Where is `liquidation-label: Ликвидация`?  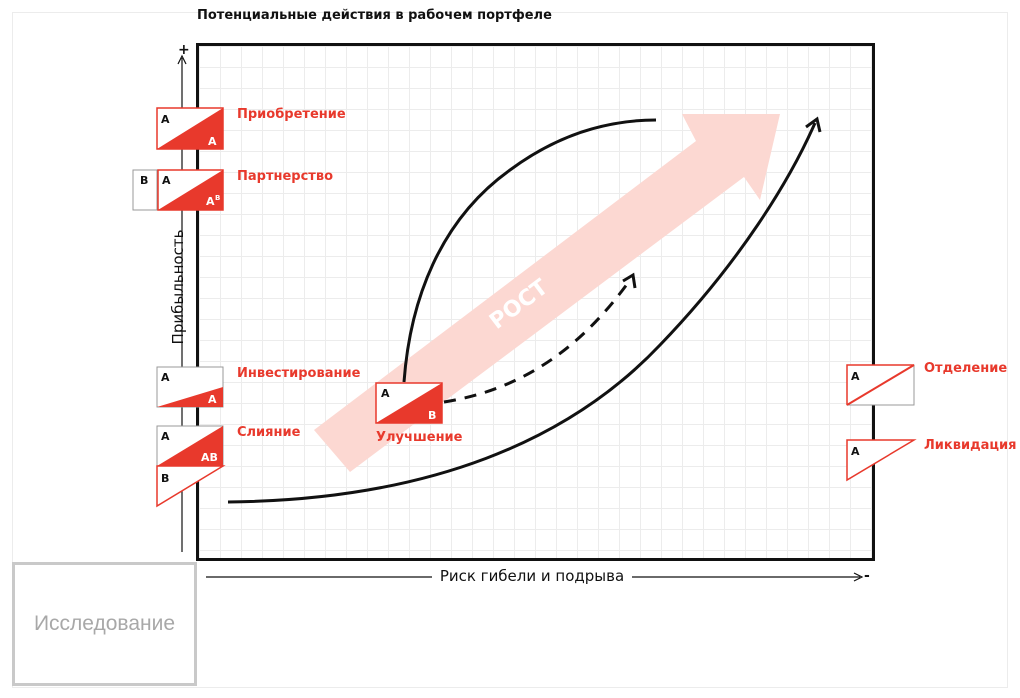 liquidation-label: Ликвидация is located at coordinates (970, 445).